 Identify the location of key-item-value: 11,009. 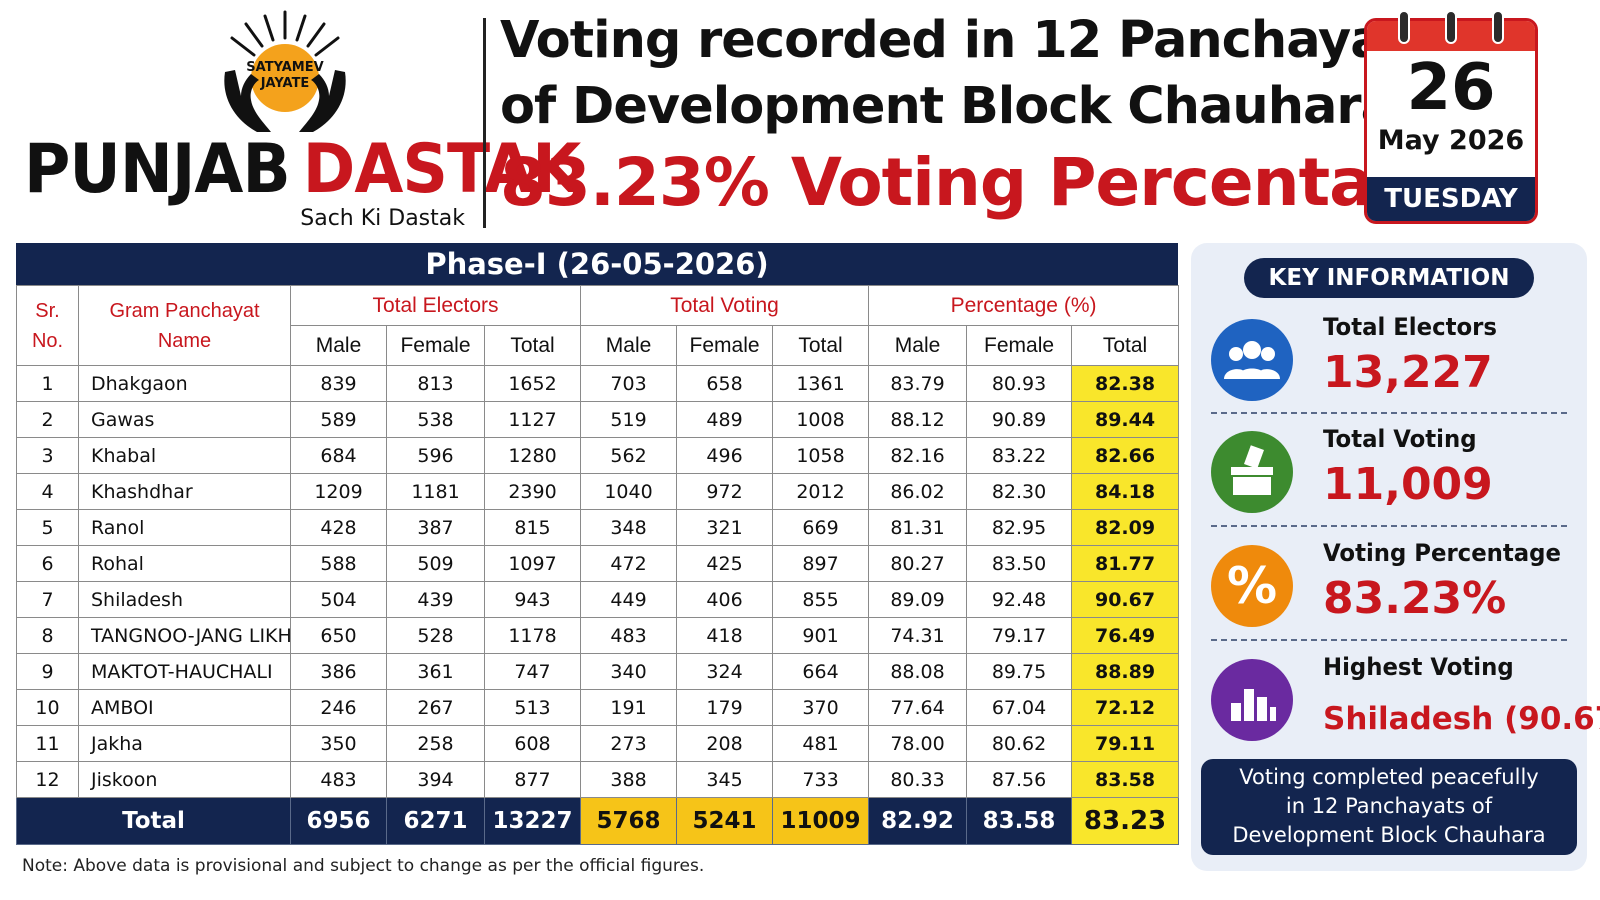
(1408, 484).